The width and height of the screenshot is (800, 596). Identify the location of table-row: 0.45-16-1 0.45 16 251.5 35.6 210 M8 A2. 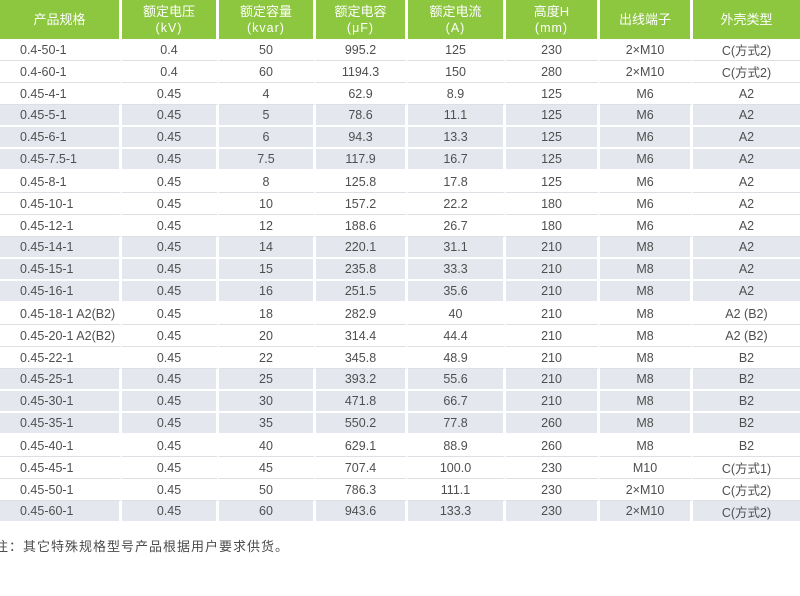
(400, 292).